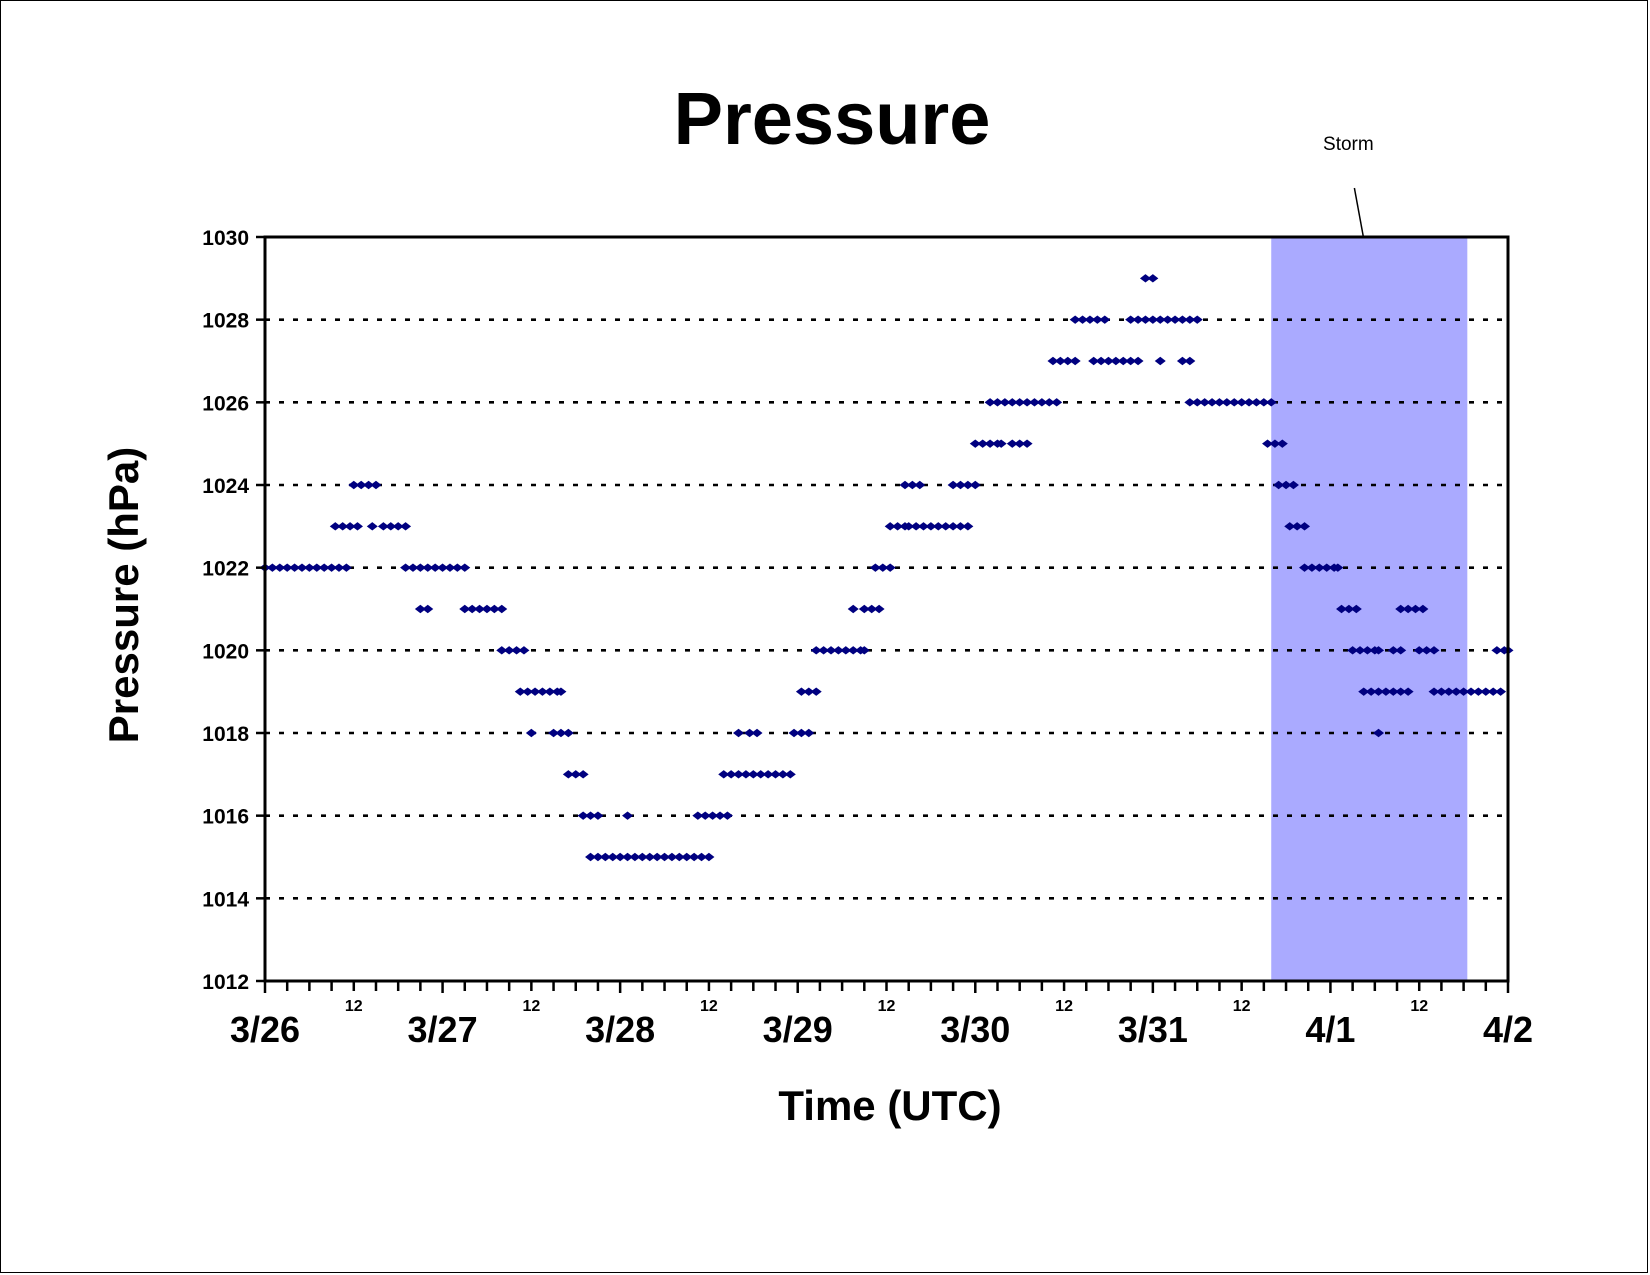 The image size is (1650, 1275). Describe the element at coordinates (889, 1105) in the screenshot. I see `x-axis-label: Time (UTC)` at that location.